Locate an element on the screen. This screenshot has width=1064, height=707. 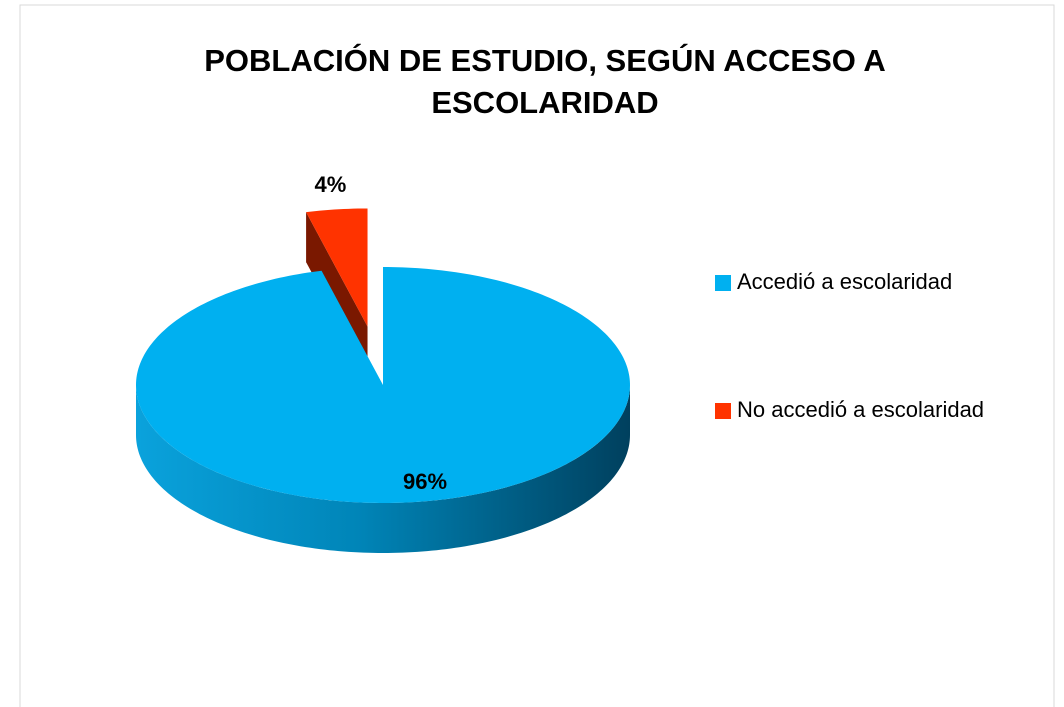
slice is located at coordinates (337, 267).